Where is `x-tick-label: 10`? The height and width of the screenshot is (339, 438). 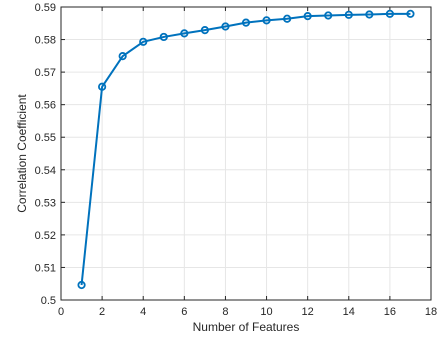 x-tick-label: 10 is located at coordinates (266, 312).